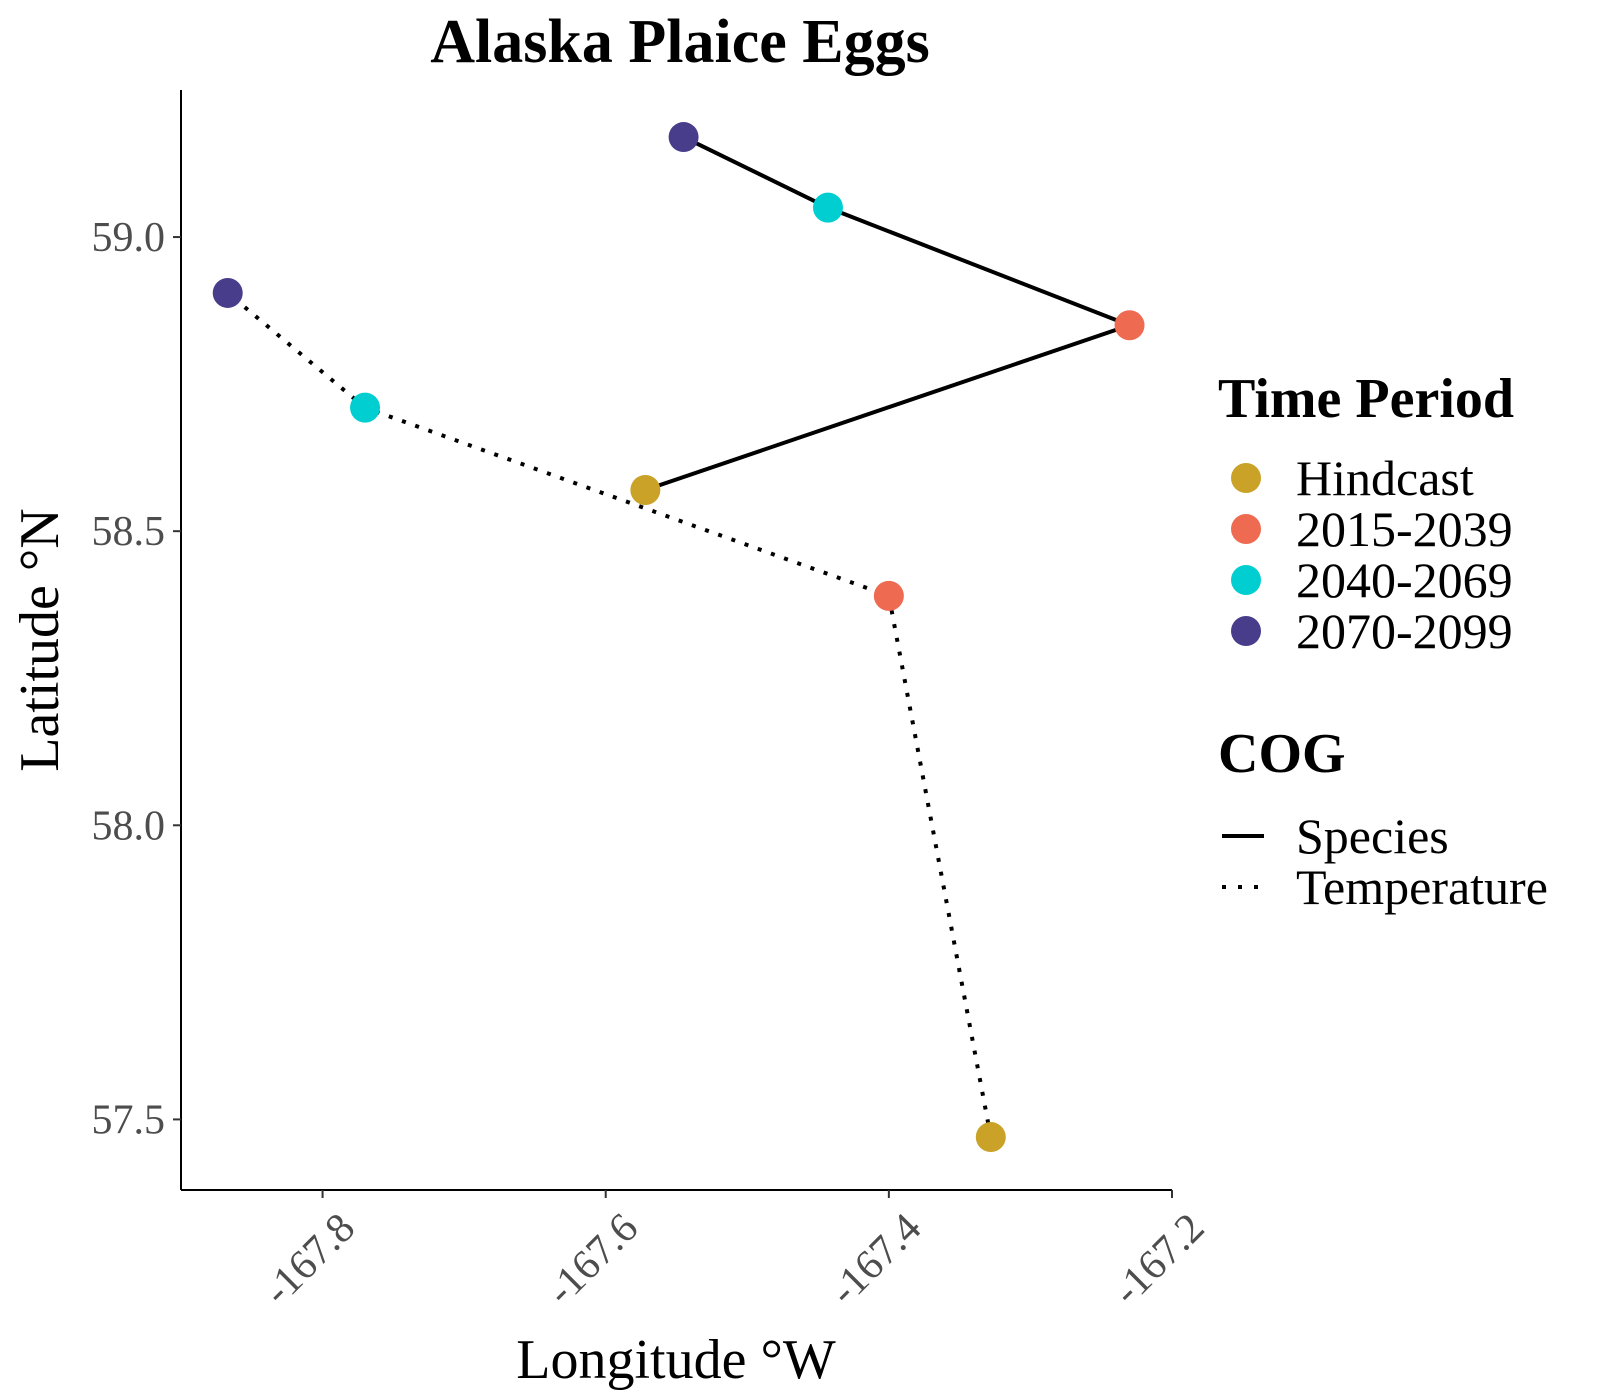 The width and height of the screenshot is (1600, 1400). Describe the element at coordinates (1366, 399) in the screenshot. I see `time-period-legend-title: Time Period` at that location.